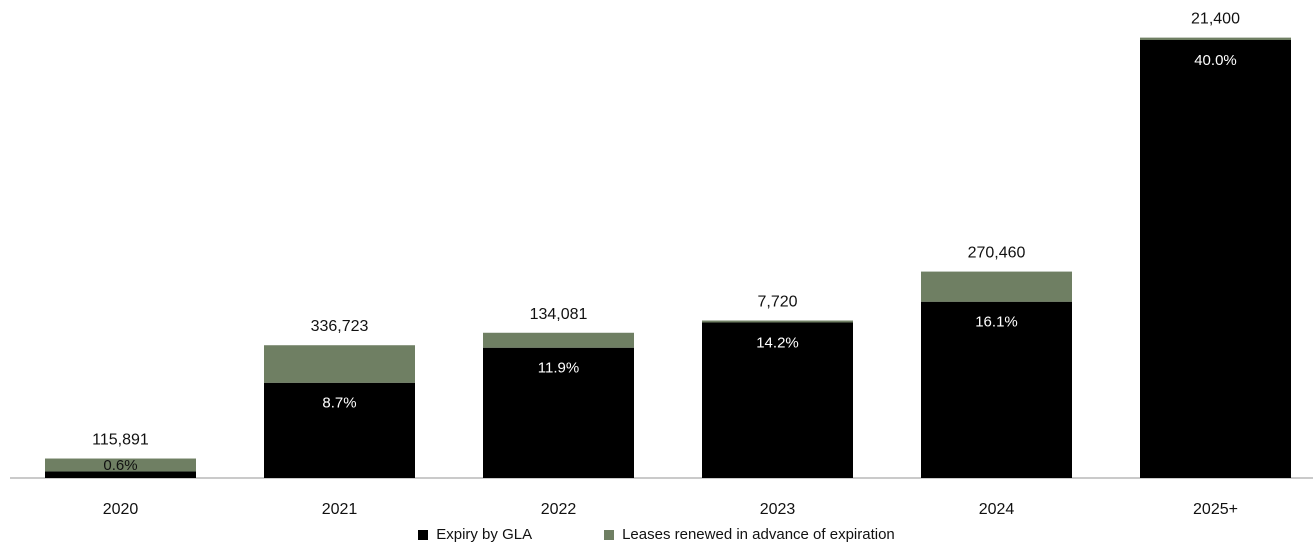 Image resolution: width=1313 pixels, height=544 pixels. What do you see at coordinates (777, 302) in the screenshot?
I see `bar-total-label-2023: 7,720` at bounding box center [777, 302].